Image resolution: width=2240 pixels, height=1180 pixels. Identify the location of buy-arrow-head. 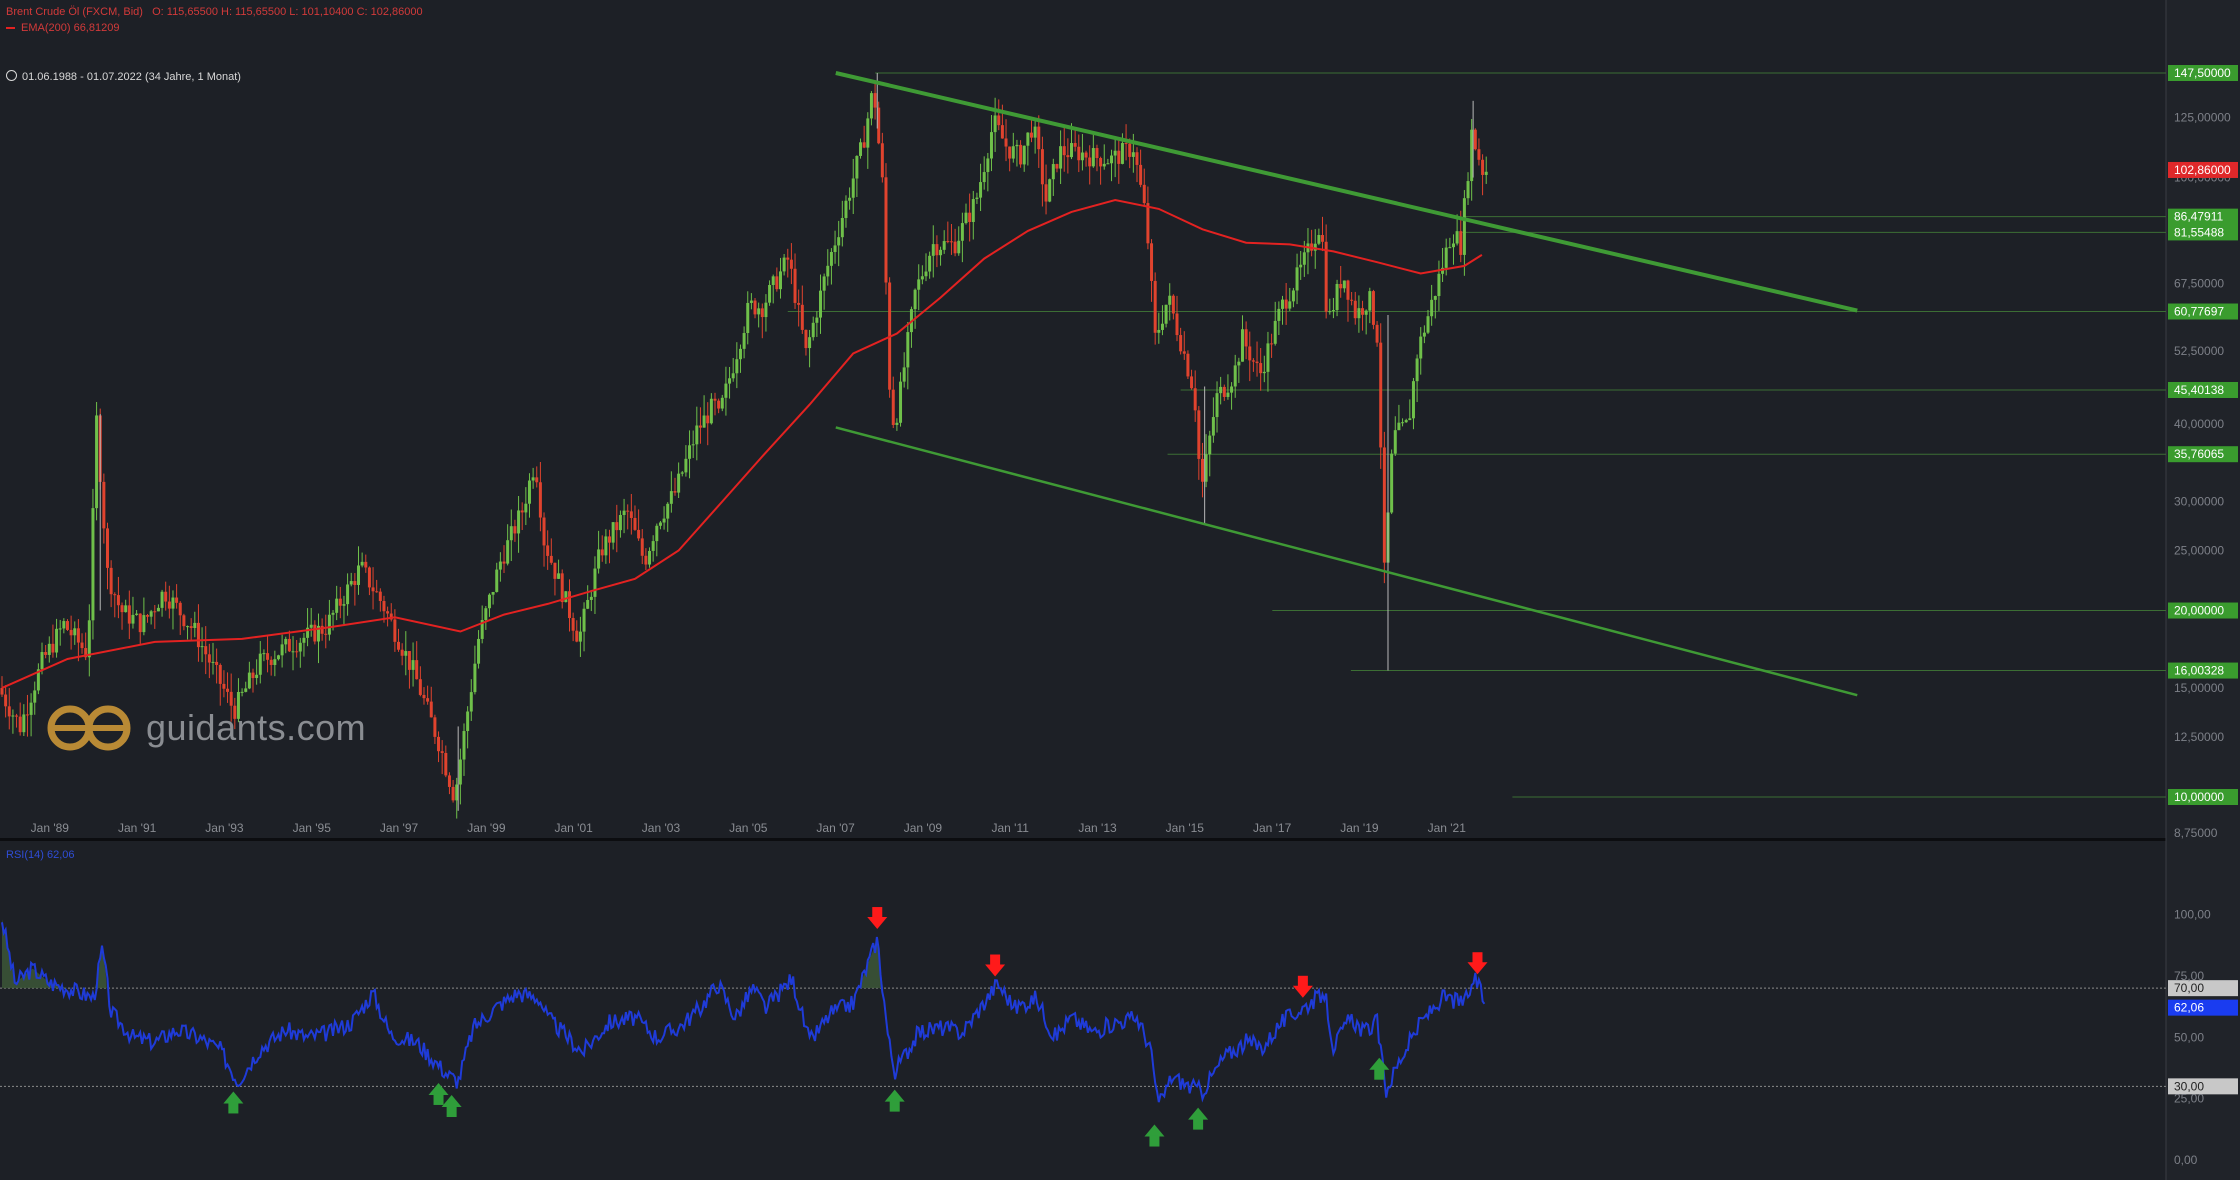
(233, 1097).